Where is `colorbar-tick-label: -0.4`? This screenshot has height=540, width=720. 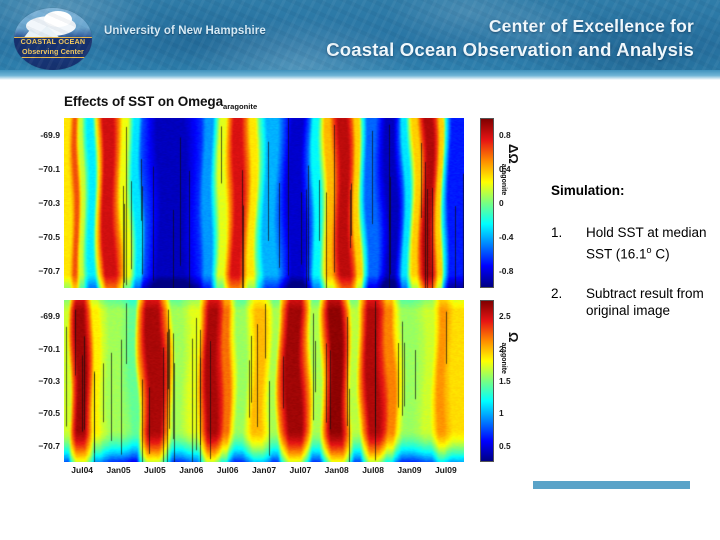 colorbar-tick-label: -0.4 is located at coordinates (506, 237).